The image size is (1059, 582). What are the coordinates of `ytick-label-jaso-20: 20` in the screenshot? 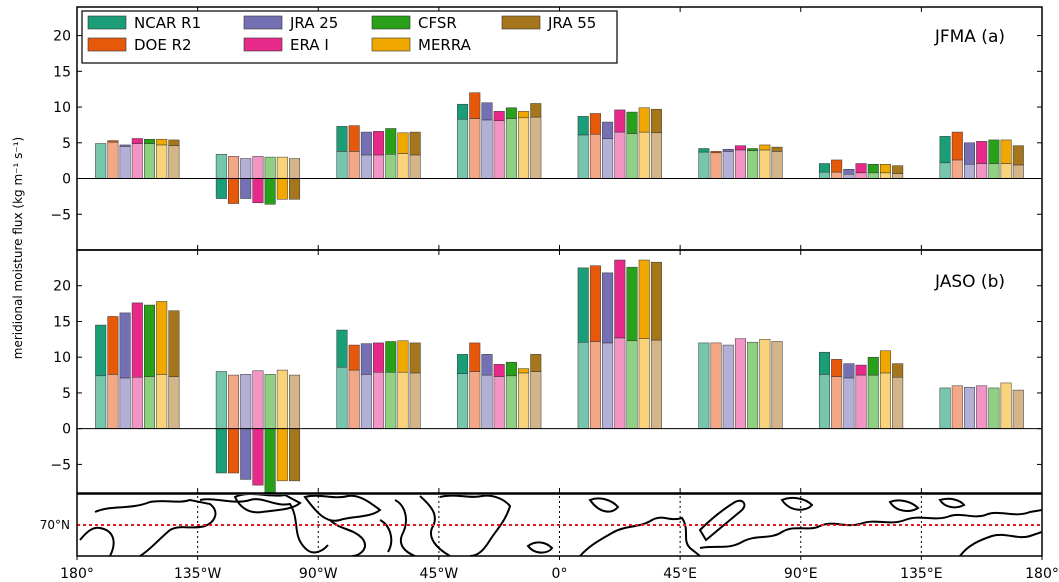 It's located at (62, 287).